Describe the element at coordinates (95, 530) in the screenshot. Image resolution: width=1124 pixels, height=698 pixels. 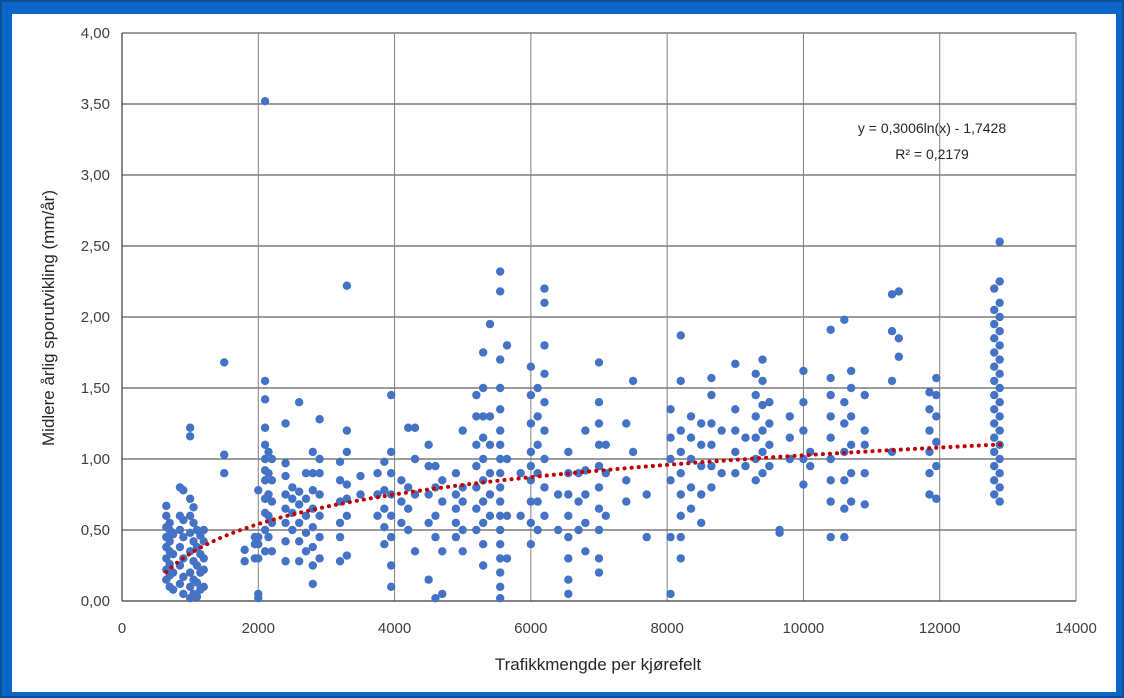
I see `y-tick-label: 0,50` at that location.